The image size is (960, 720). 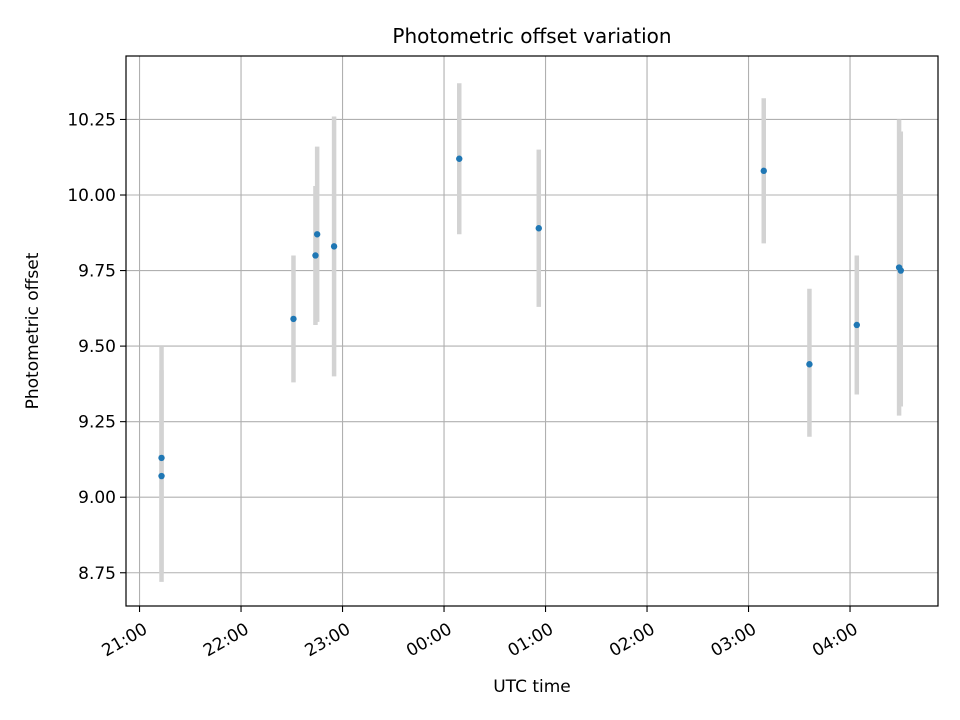 I want to click on y-tick-label: 9.25, so click(x=97, y=423).